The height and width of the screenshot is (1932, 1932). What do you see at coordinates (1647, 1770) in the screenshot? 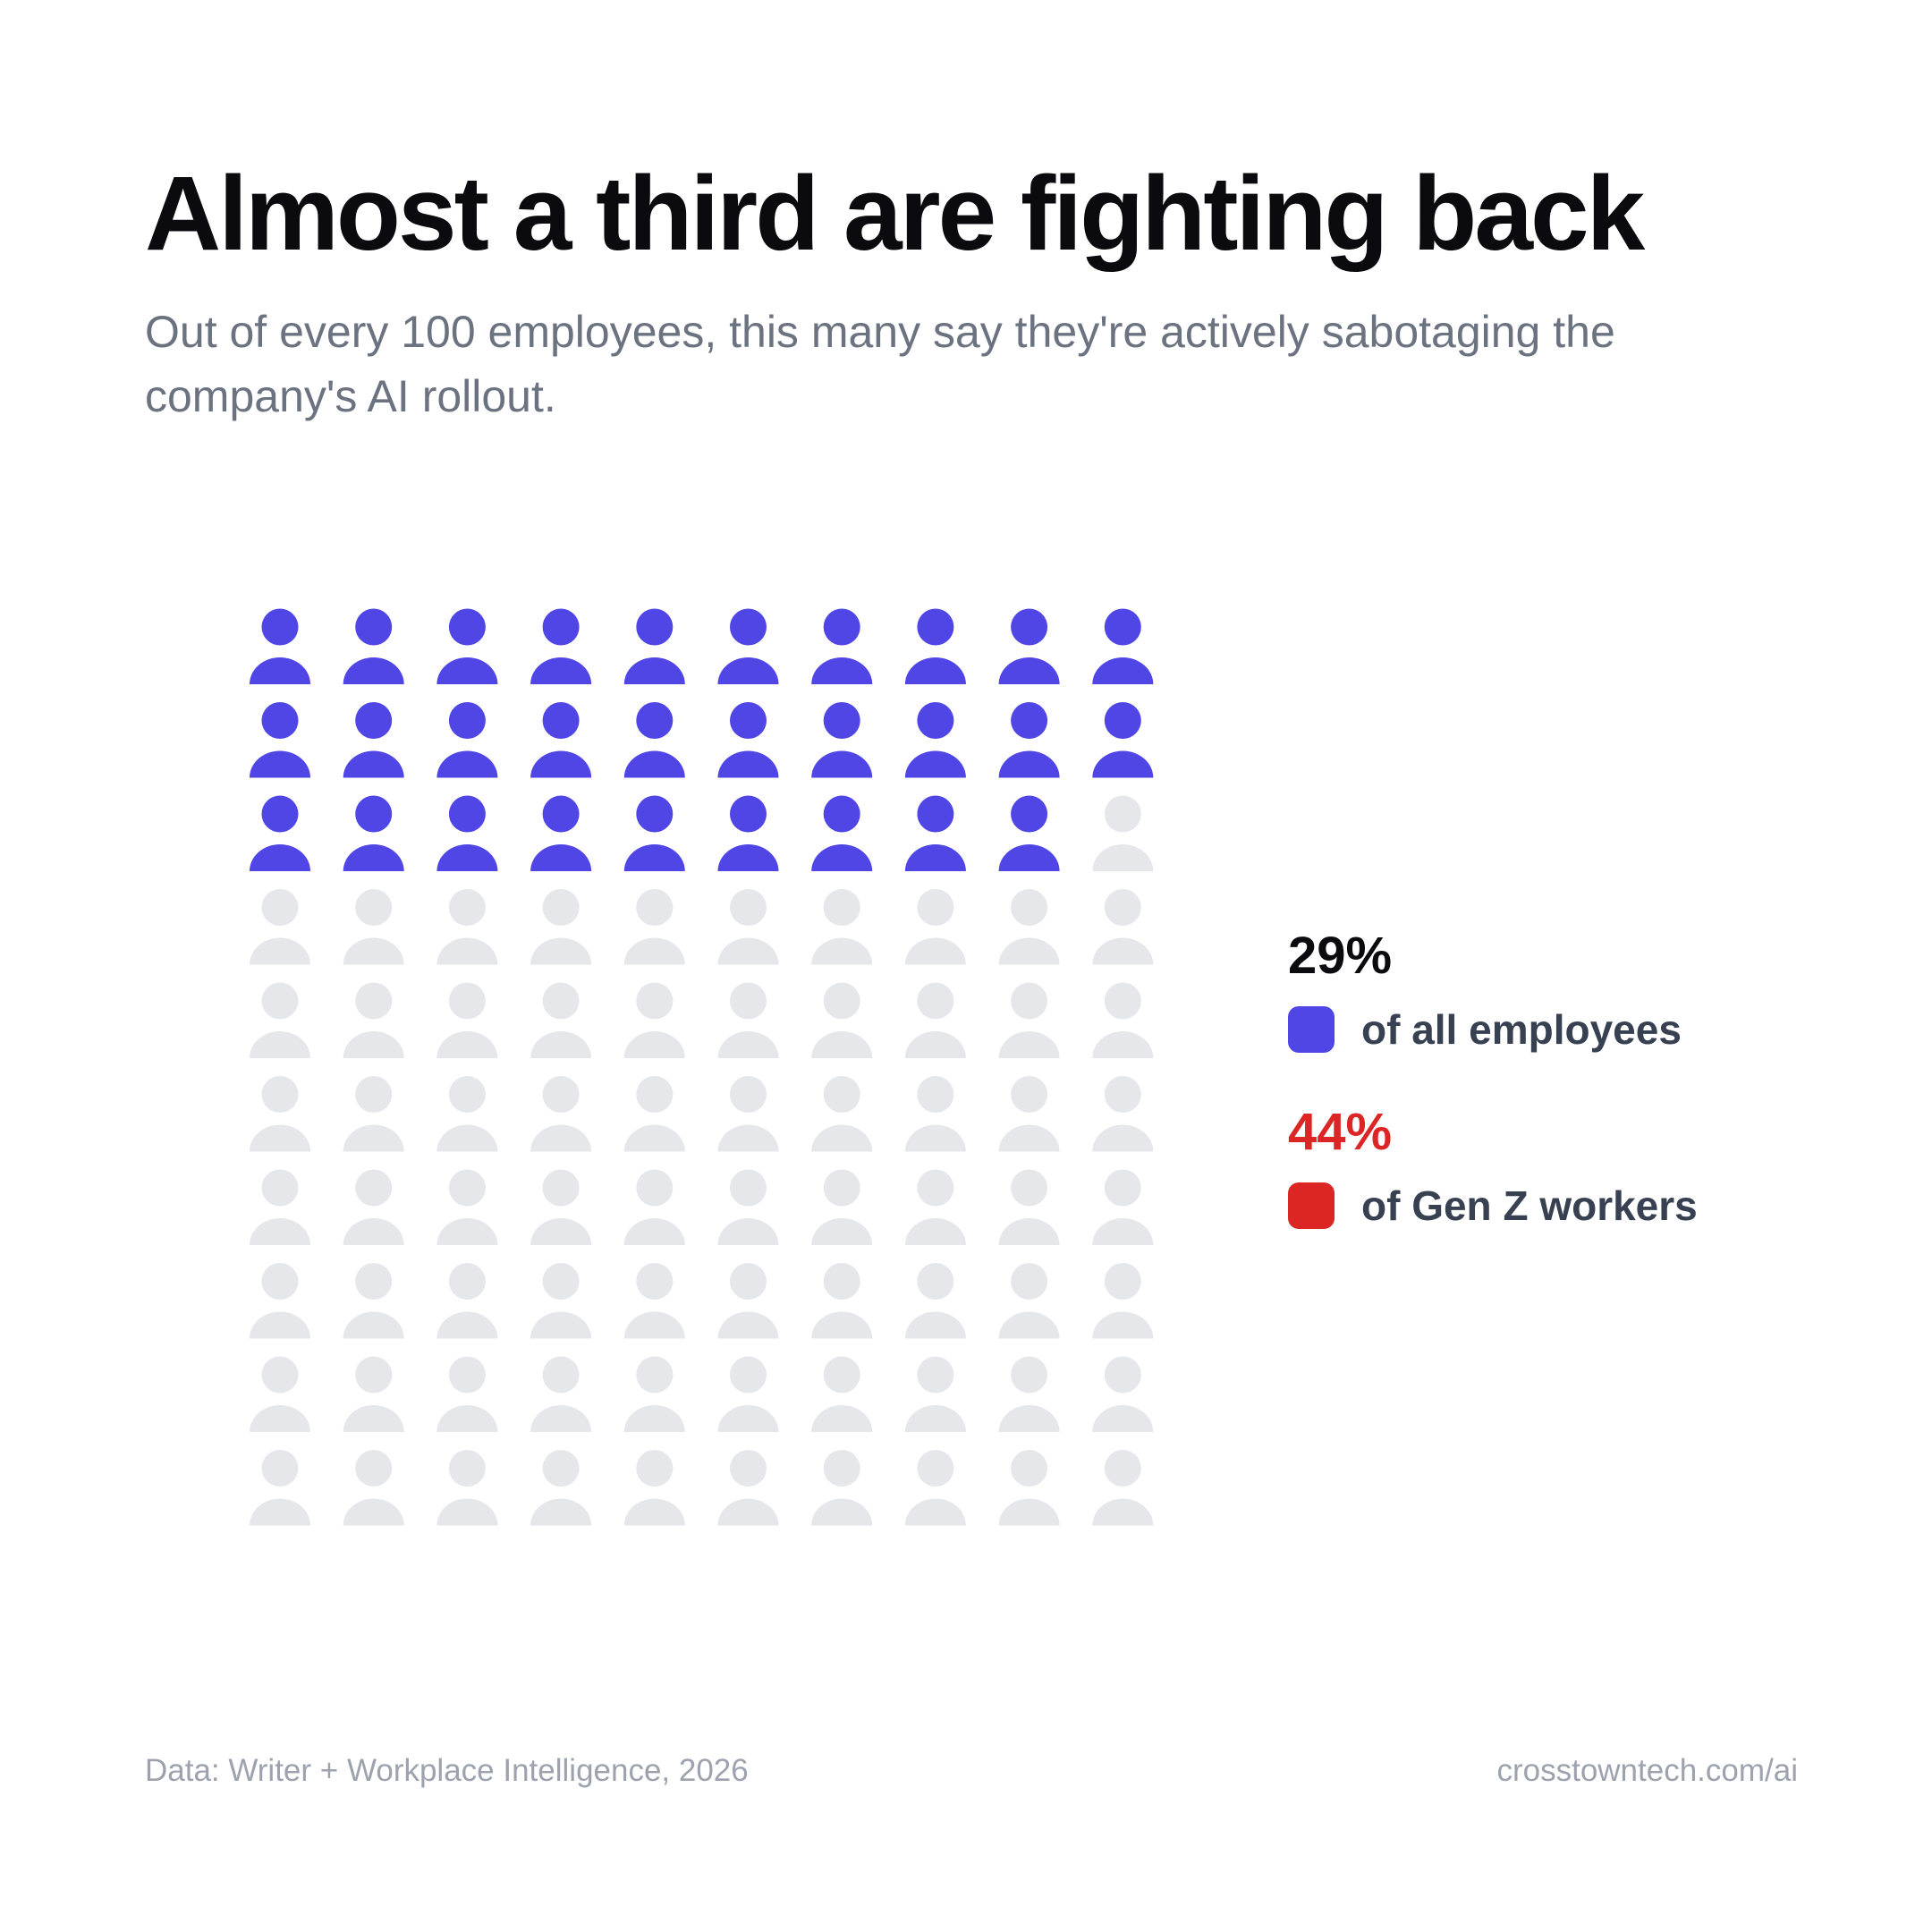
I see `footer-url: crosstowntech.com/ai` at bounding box center [1647, 1770].